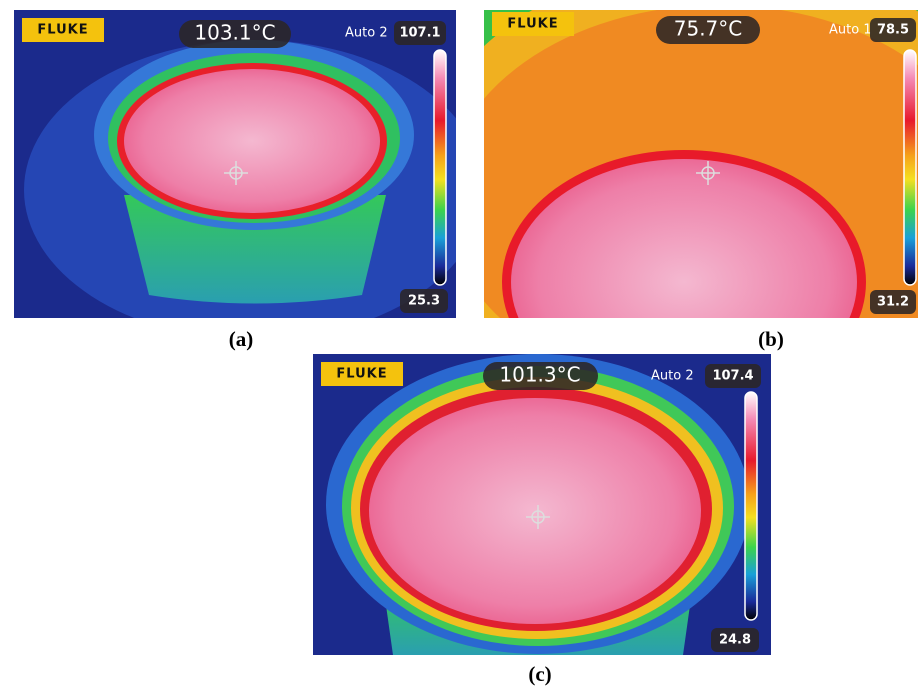 This screenshot has width=924, height=688. Describe the element at coordinates (234, 33) in the screenshot. I see `temperature: 103.1°C` at that location.